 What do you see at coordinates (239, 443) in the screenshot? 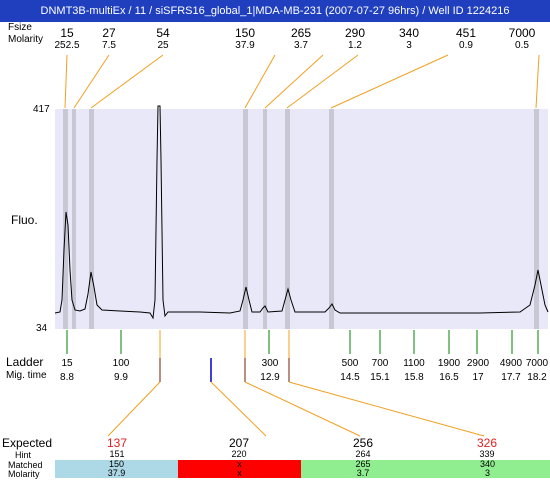
I see `expected-value: 207` at bounding box center [239, 443].